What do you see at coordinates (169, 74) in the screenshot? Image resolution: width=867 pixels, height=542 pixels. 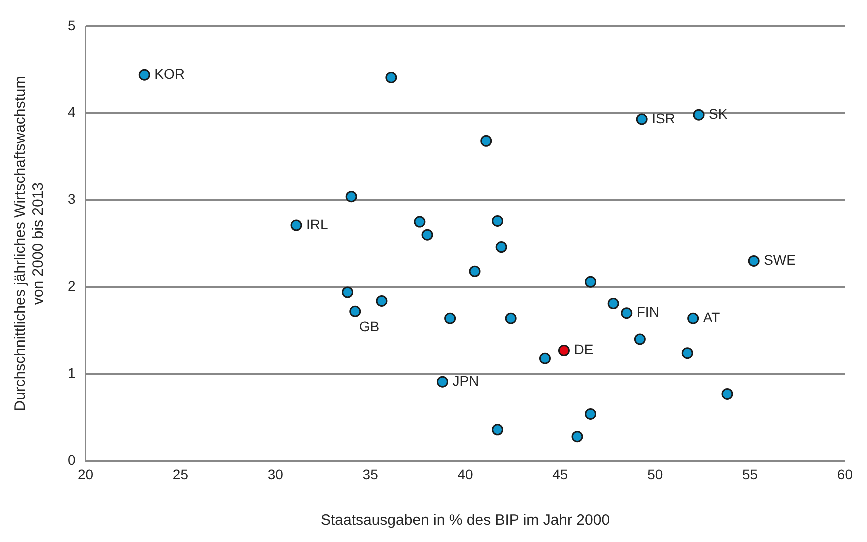 I see `annotation: KOR` at bounding box center [169, 74].